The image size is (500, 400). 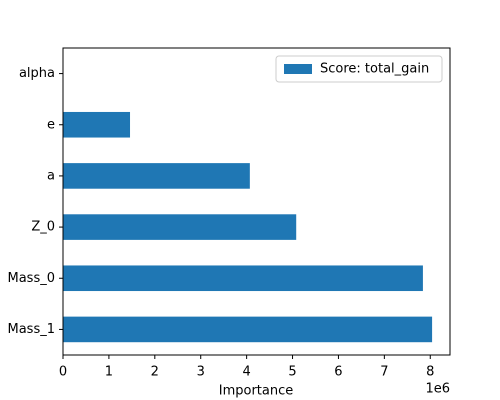 What do you see at coordinates (256, 391) in the screenshot?
I see `x-axis-label: Importance` at bounding box center [256, 391].